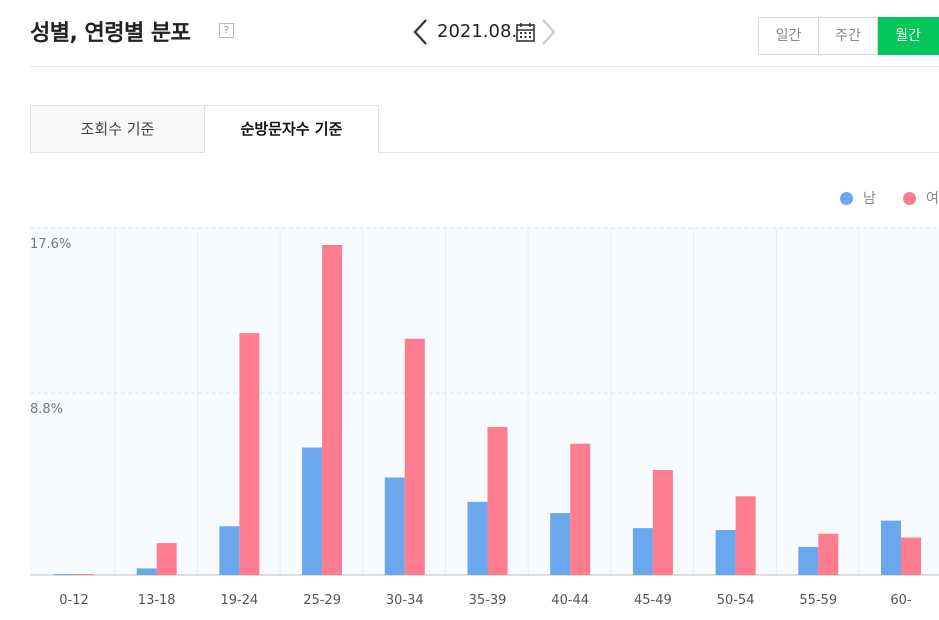  I want to click on x-tick-label: 35-39, so click(488, 600).